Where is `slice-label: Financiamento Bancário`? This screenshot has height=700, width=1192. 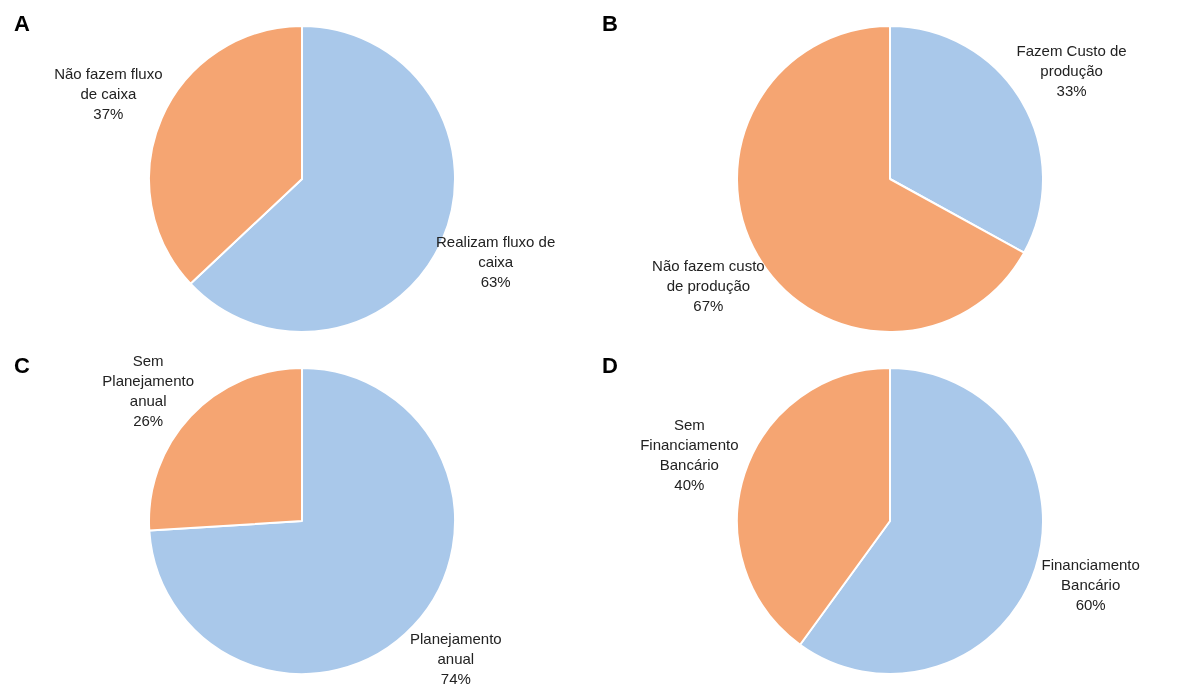 slice-label: Financiamento Bancário is located at coordinates (1090, 575).